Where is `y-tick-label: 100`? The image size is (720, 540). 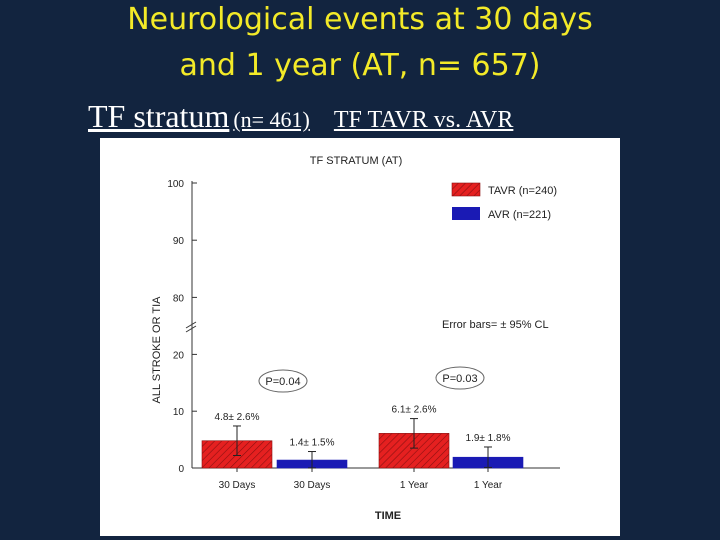
y-tick-label: 100 is located at coordinates (175, 184).